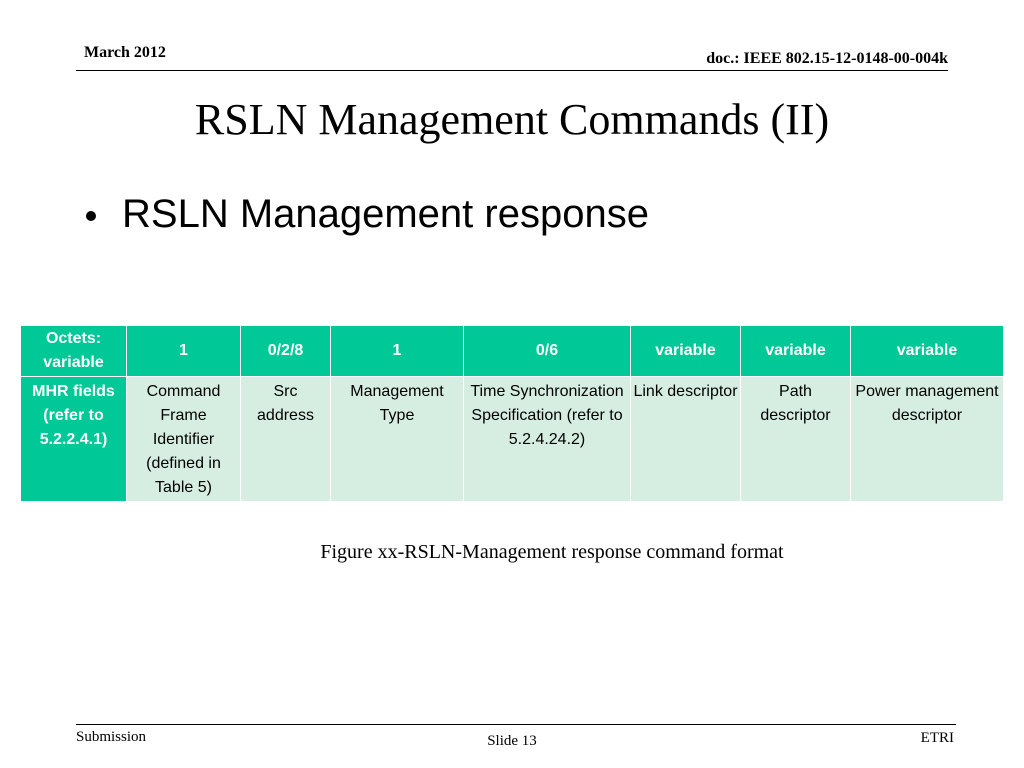 This screenshot has width=1024, height=768. I want to click on footer-slide-number: Slide 13, so click(512, 741).